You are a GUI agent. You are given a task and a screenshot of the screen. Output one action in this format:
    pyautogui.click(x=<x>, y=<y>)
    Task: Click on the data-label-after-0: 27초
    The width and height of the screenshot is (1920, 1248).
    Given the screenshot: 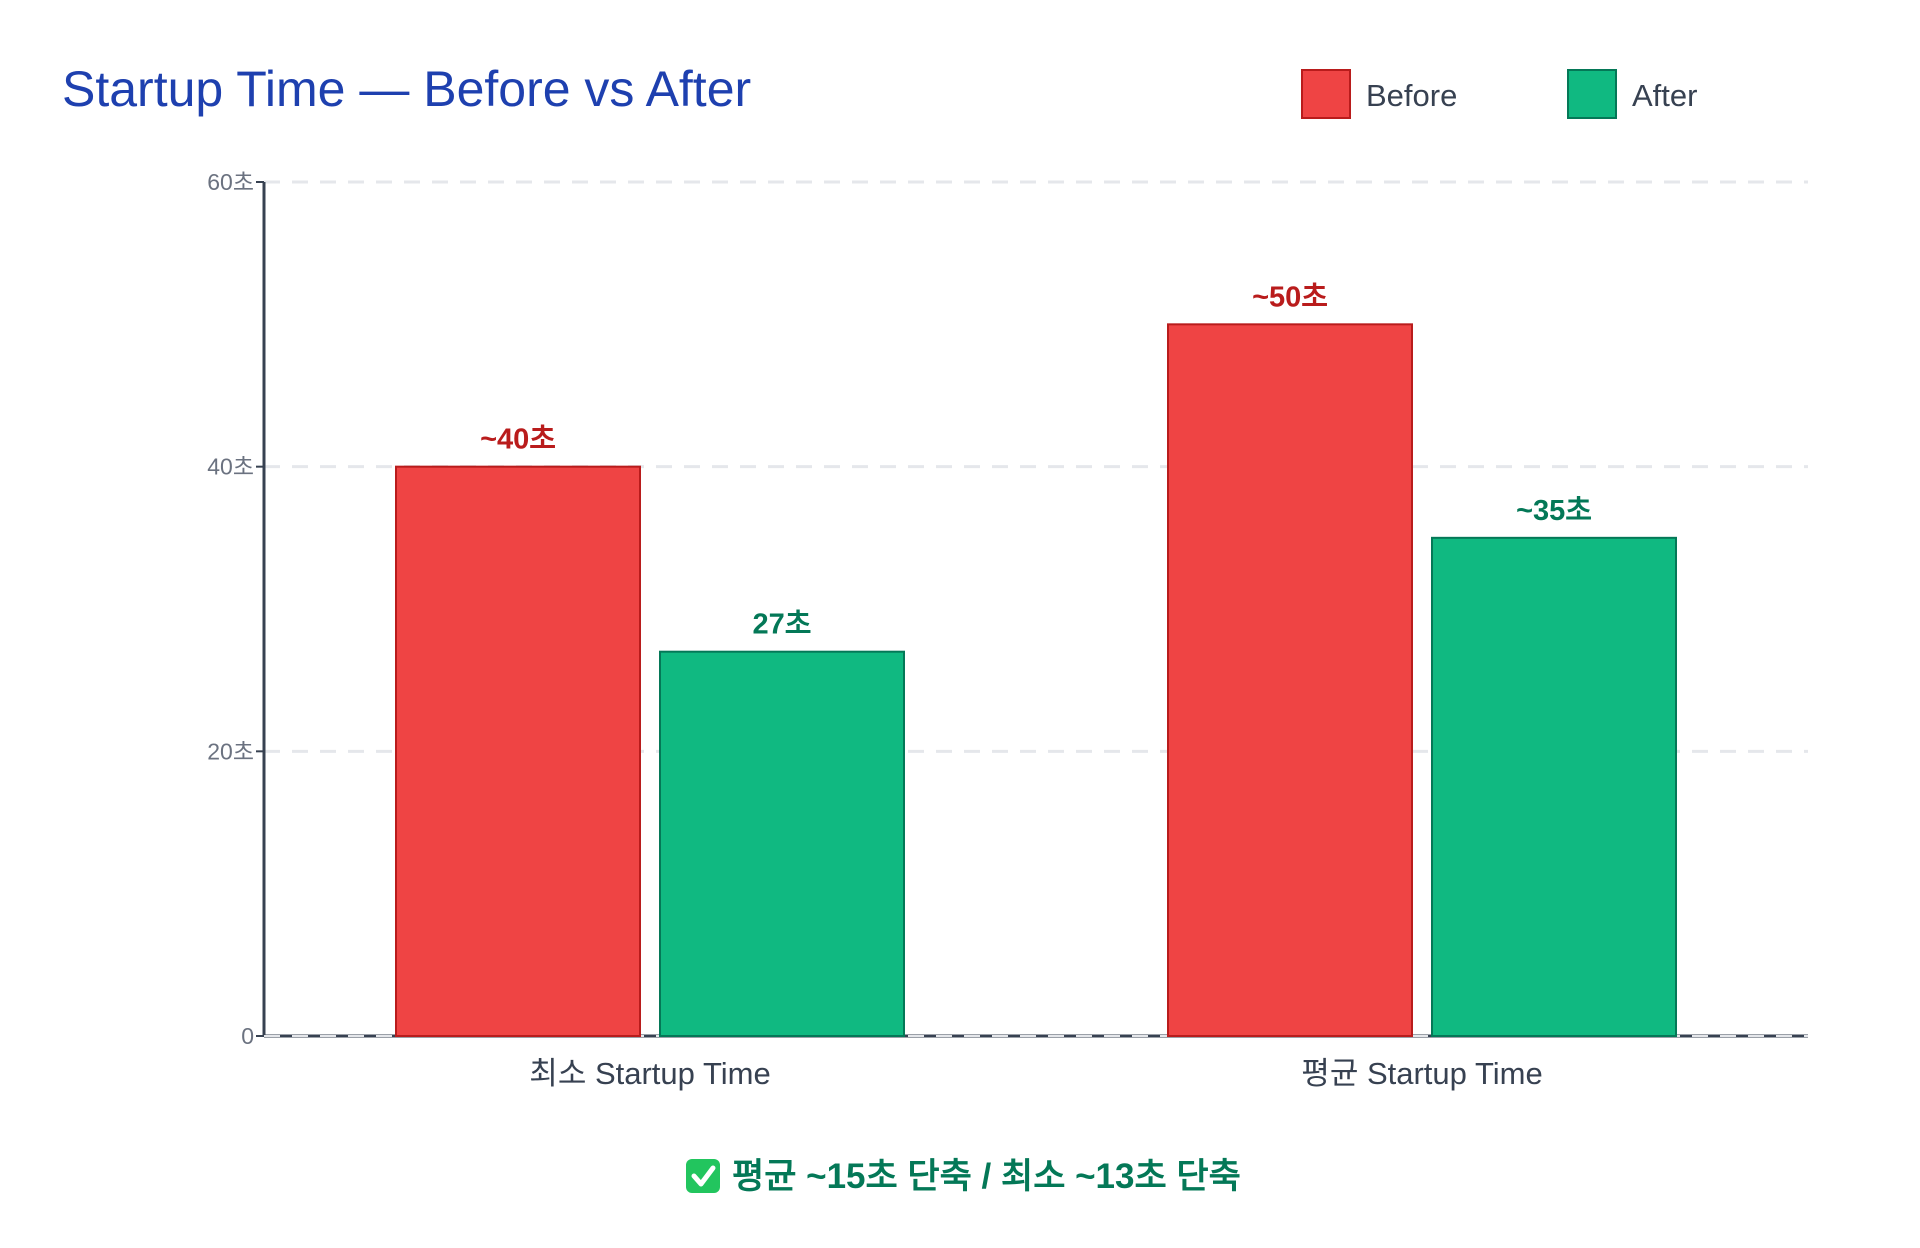 What is the action you would take?
    pyautogui.click(x=782, y=625)
    